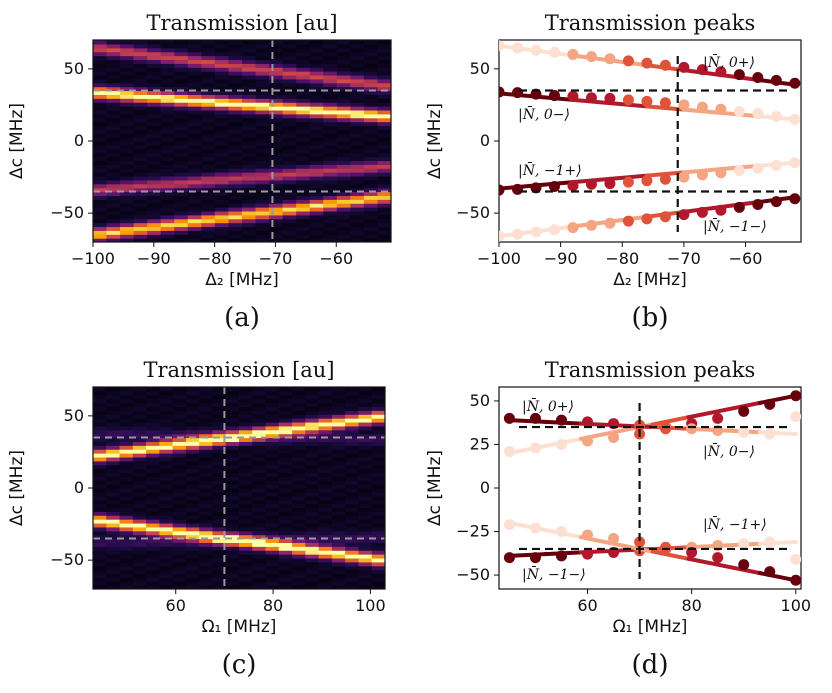  What do you see at coordinates (796, 605) in the screenshot?
I see `panel-d-xtick-label: 100` at bounding box center [796, 605].